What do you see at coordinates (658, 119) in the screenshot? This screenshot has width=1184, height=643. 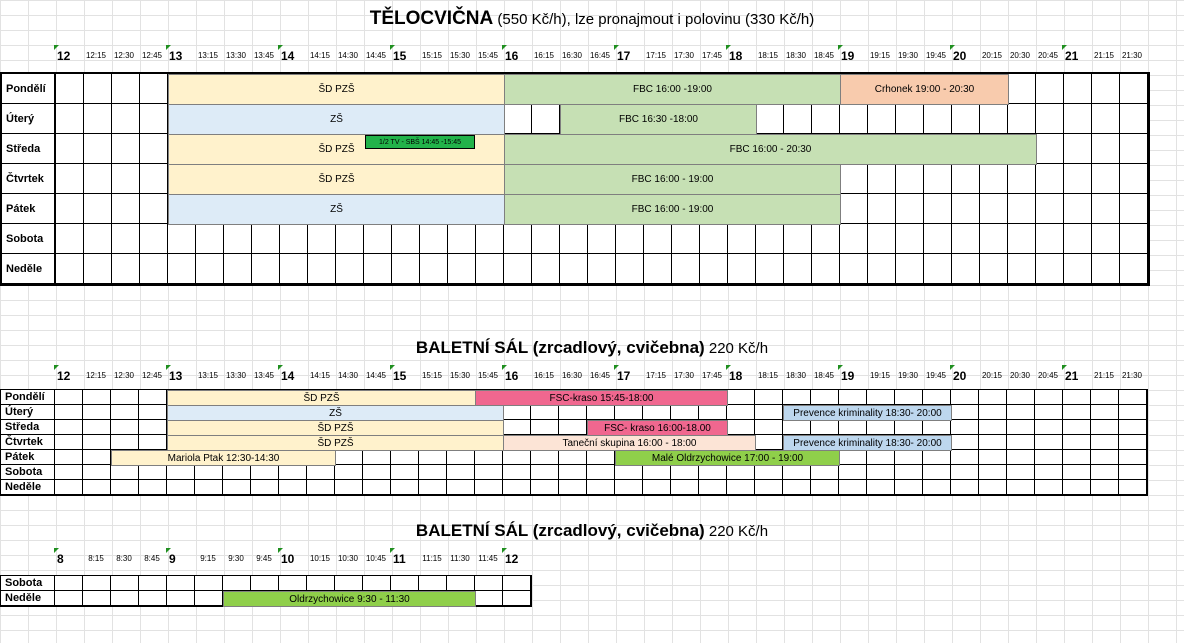 I see `booking-block: FBC 16:30 -18:00` at bounding box center [658, 119].